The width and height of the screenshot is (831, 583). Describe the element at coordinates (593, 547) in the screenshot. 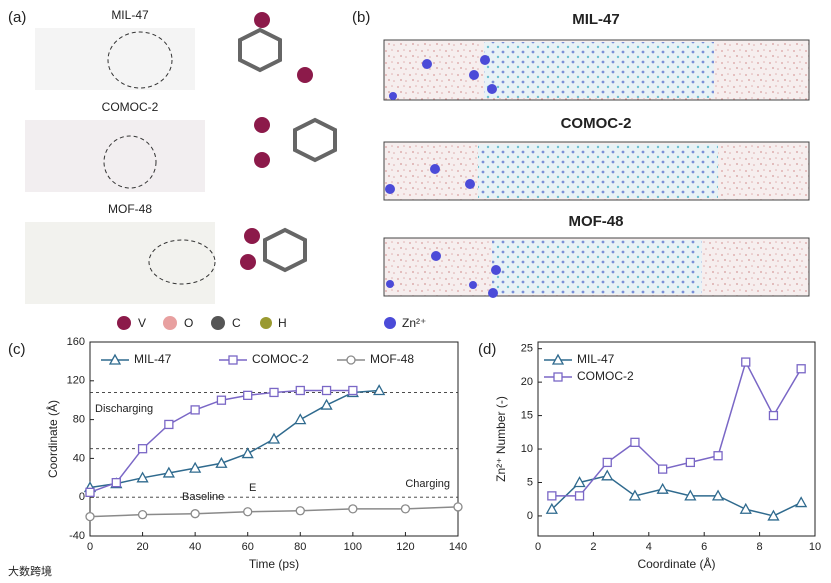

I see `x-tick-label: 2` at that location.